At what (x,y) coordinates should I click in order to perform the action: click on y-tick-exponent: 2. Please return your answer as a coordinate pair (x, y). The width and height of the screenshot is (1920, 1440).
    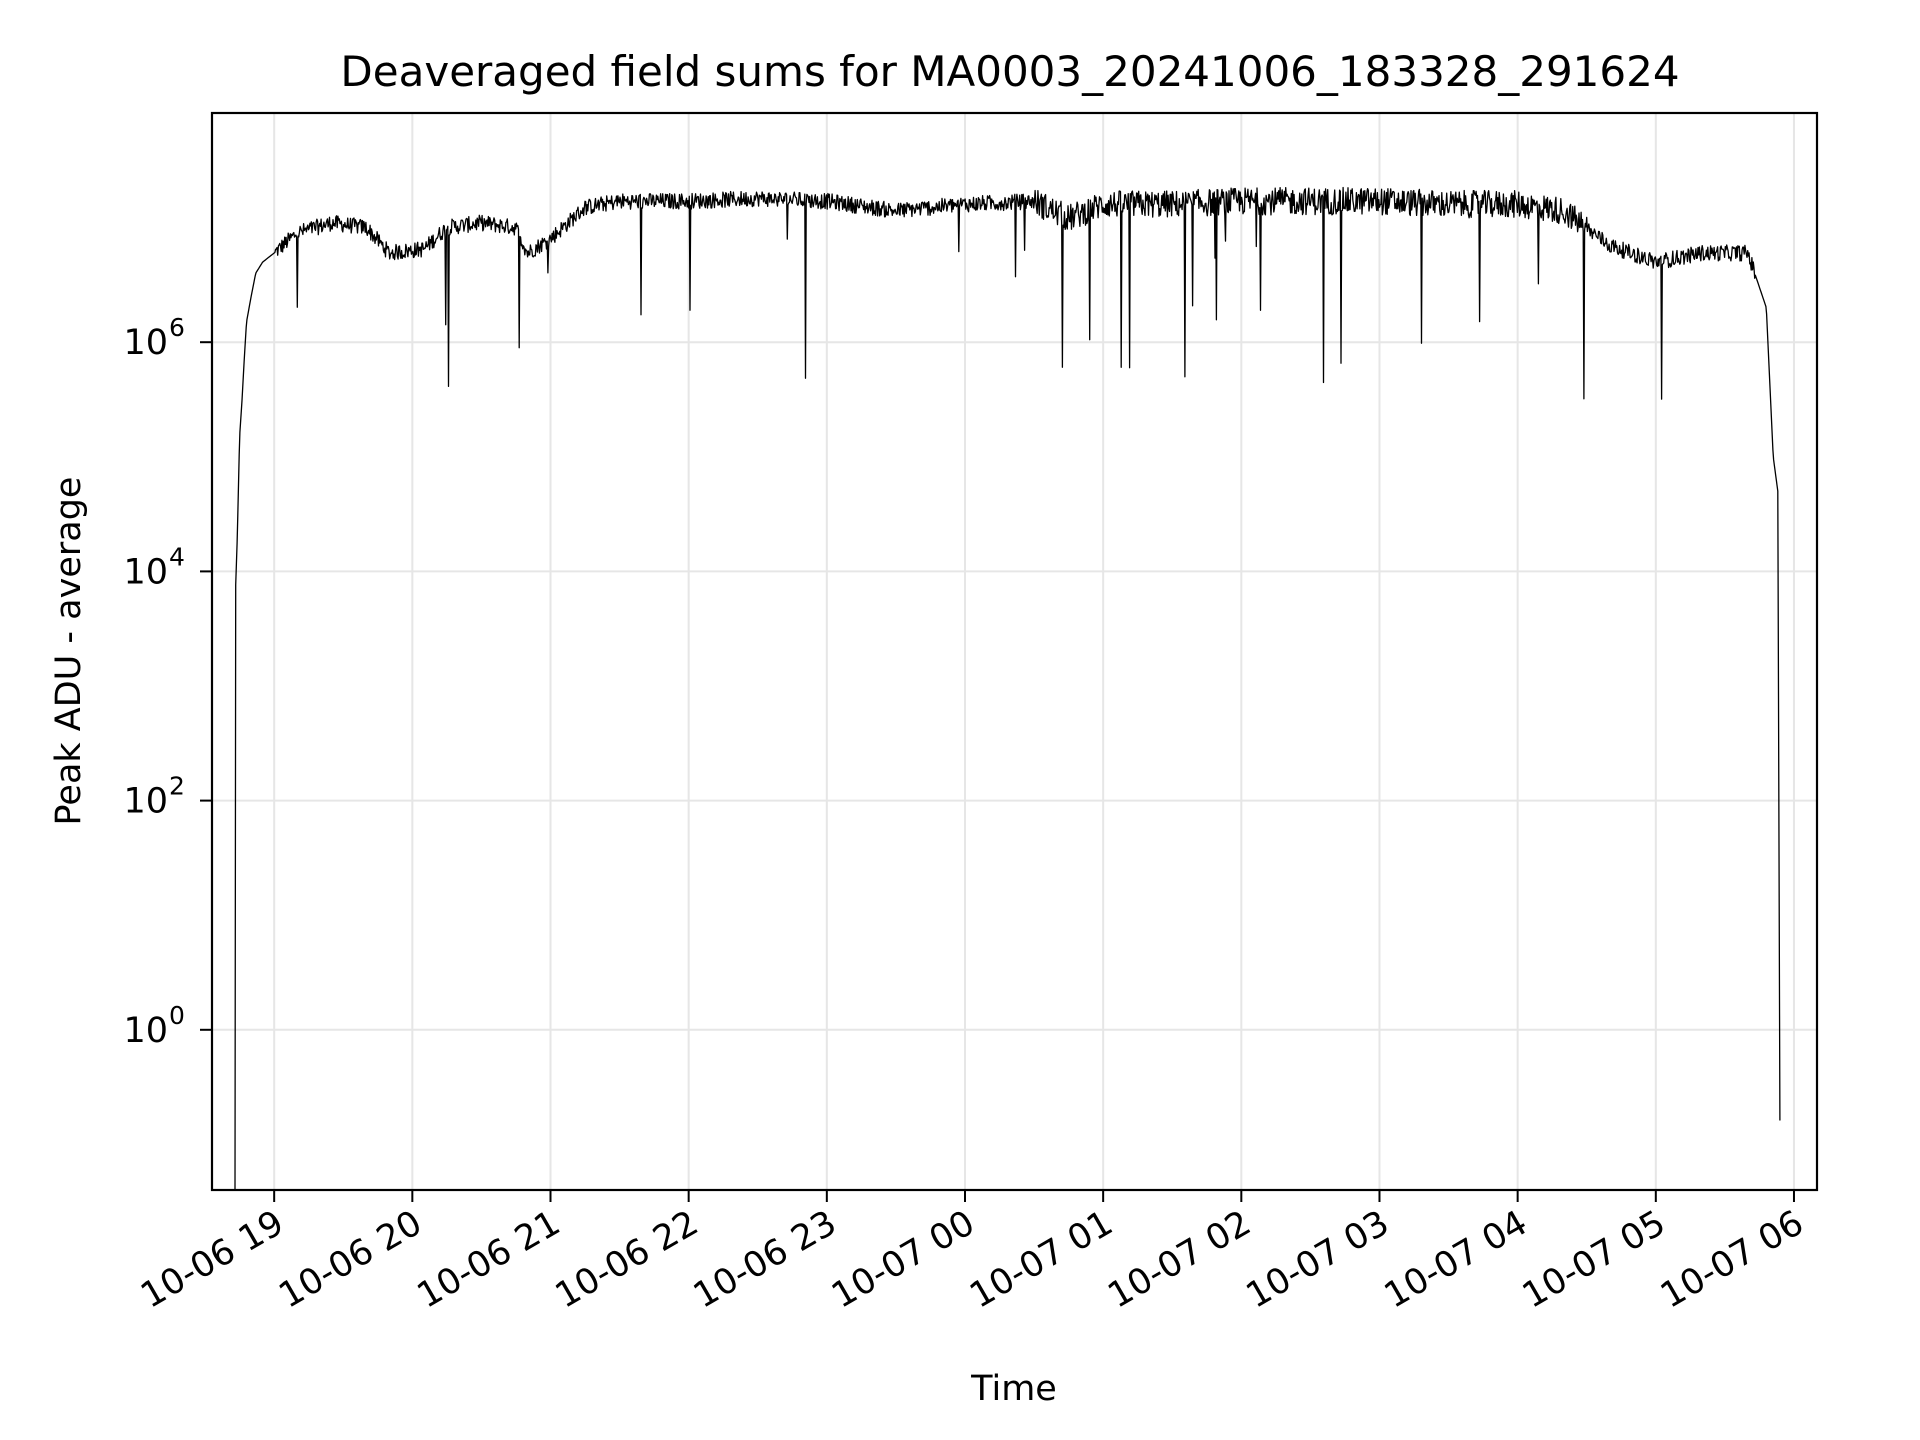
    Looking at the image, I should click on (177, 786).